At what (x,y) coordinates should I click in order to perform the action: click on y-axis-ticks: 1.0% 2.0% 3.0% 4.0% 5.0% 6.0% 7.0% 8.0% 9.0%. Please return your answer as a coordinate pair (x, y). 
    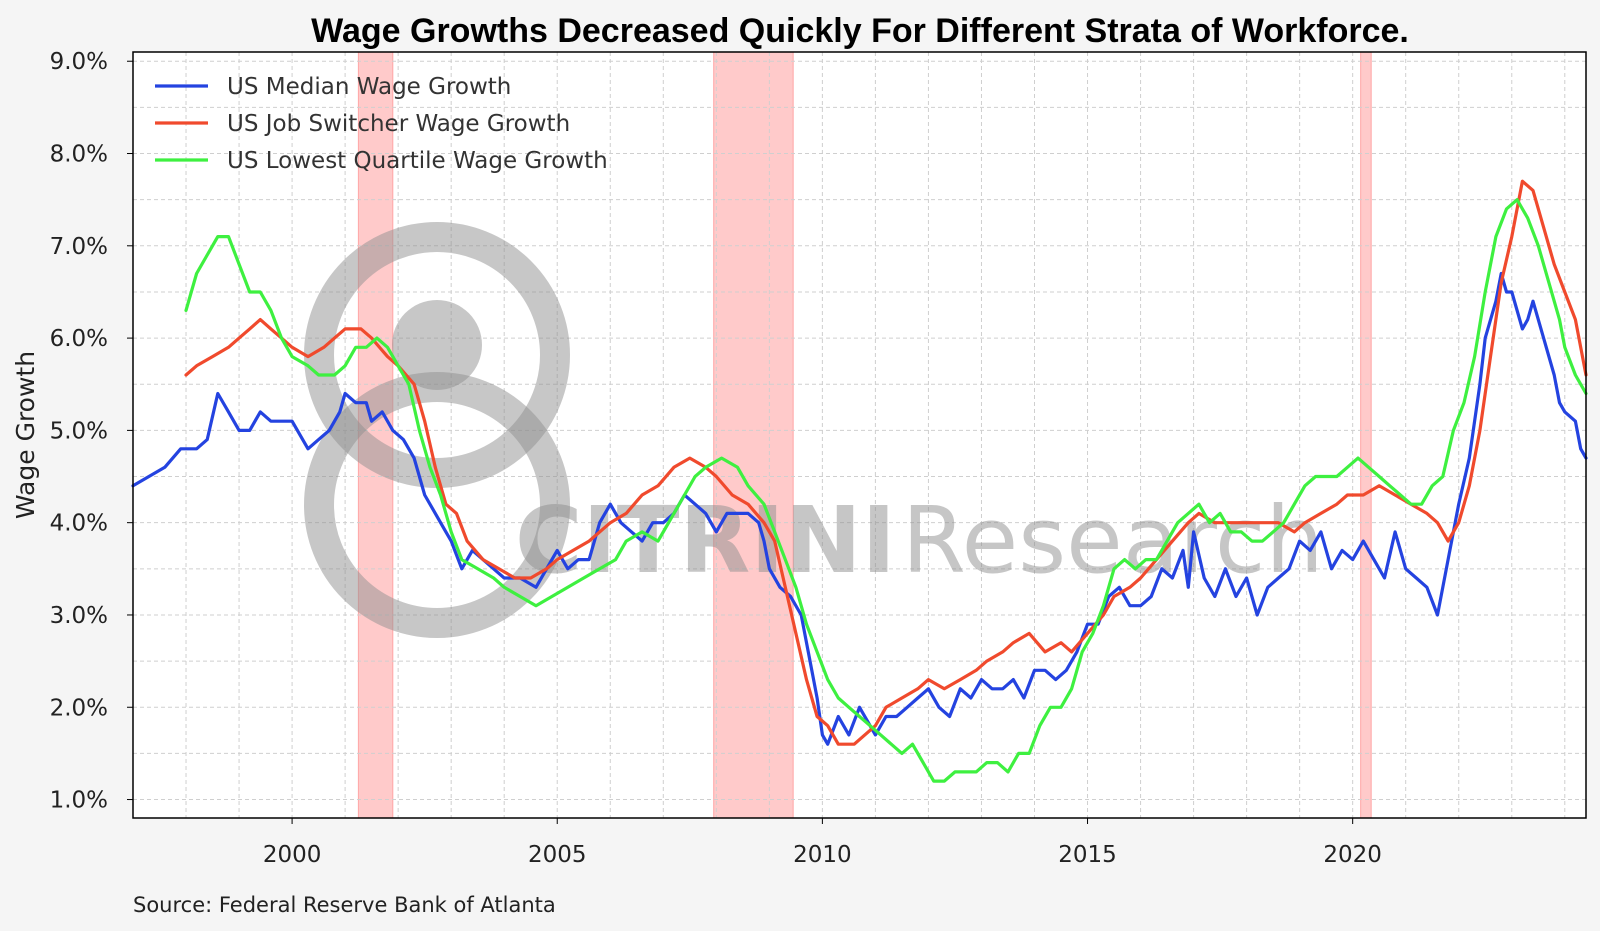
    Looking at the image, I should click on (91, 431).